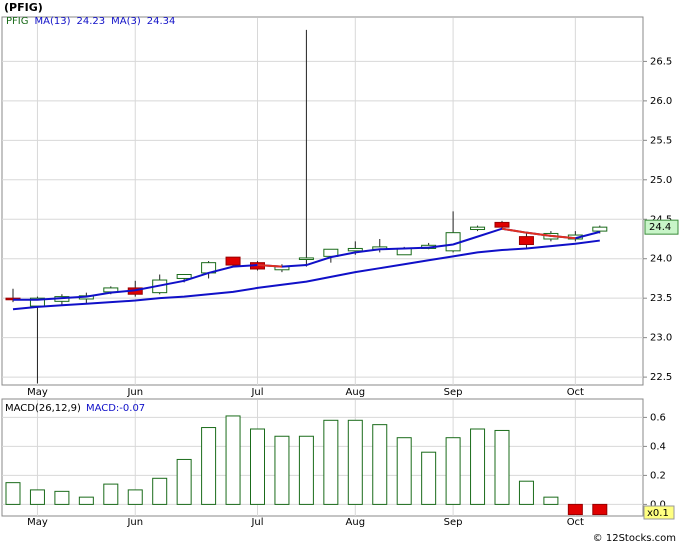  What do you see at coordinates (126, 21) in the screenshot?
I see `legend-text: MA(3)` at bounding box center [126, 21].